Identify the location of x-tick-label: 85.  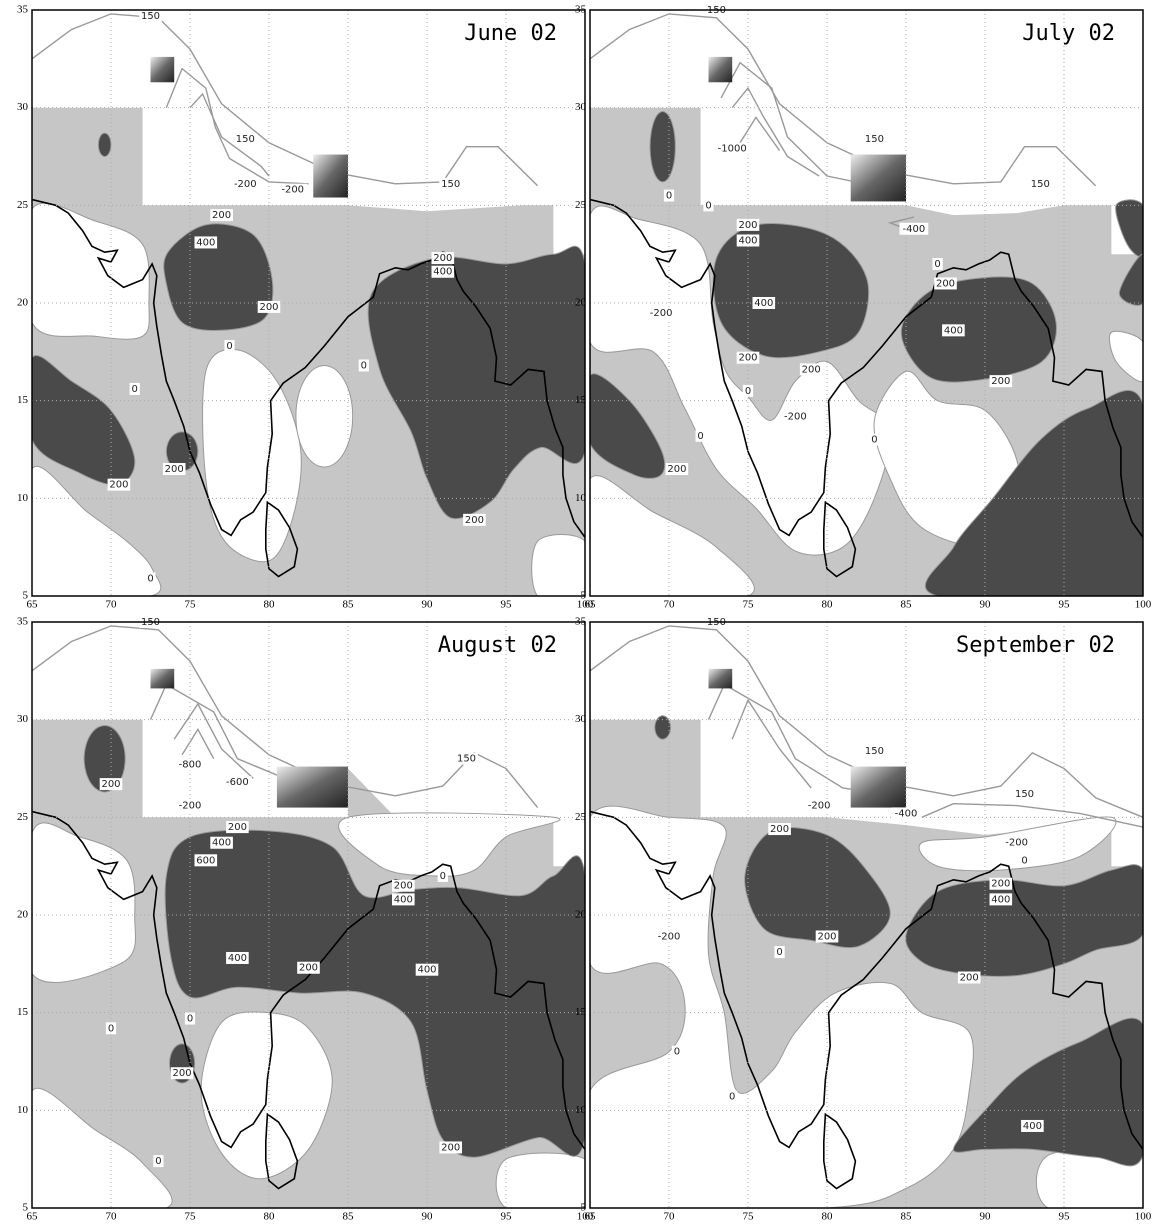
(907, 1217).